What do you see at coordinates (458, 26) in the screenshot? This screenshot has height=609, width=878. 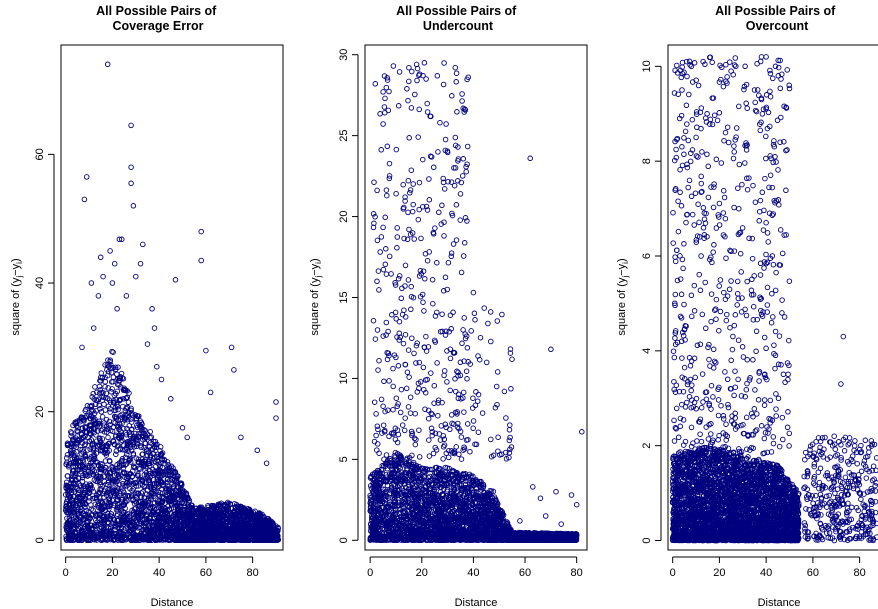 I see `title-line-2: Undercount` at bounding box center [458, 26].